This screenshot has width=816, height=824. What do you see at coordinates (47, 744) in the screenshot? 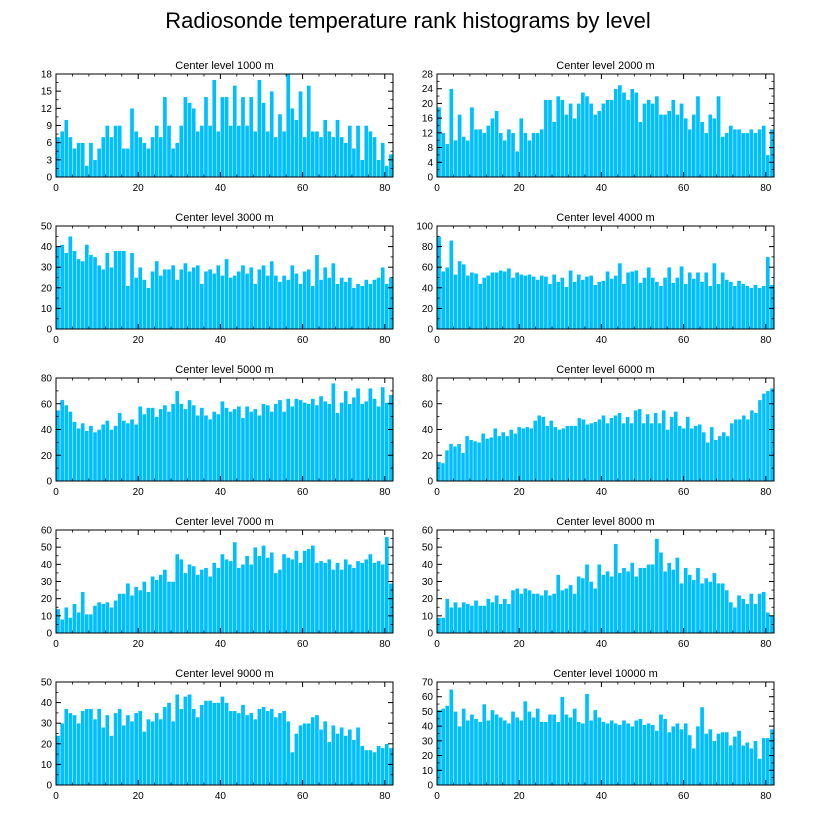
I see `y-tick-label: 20` at bounding box center [47, 744].